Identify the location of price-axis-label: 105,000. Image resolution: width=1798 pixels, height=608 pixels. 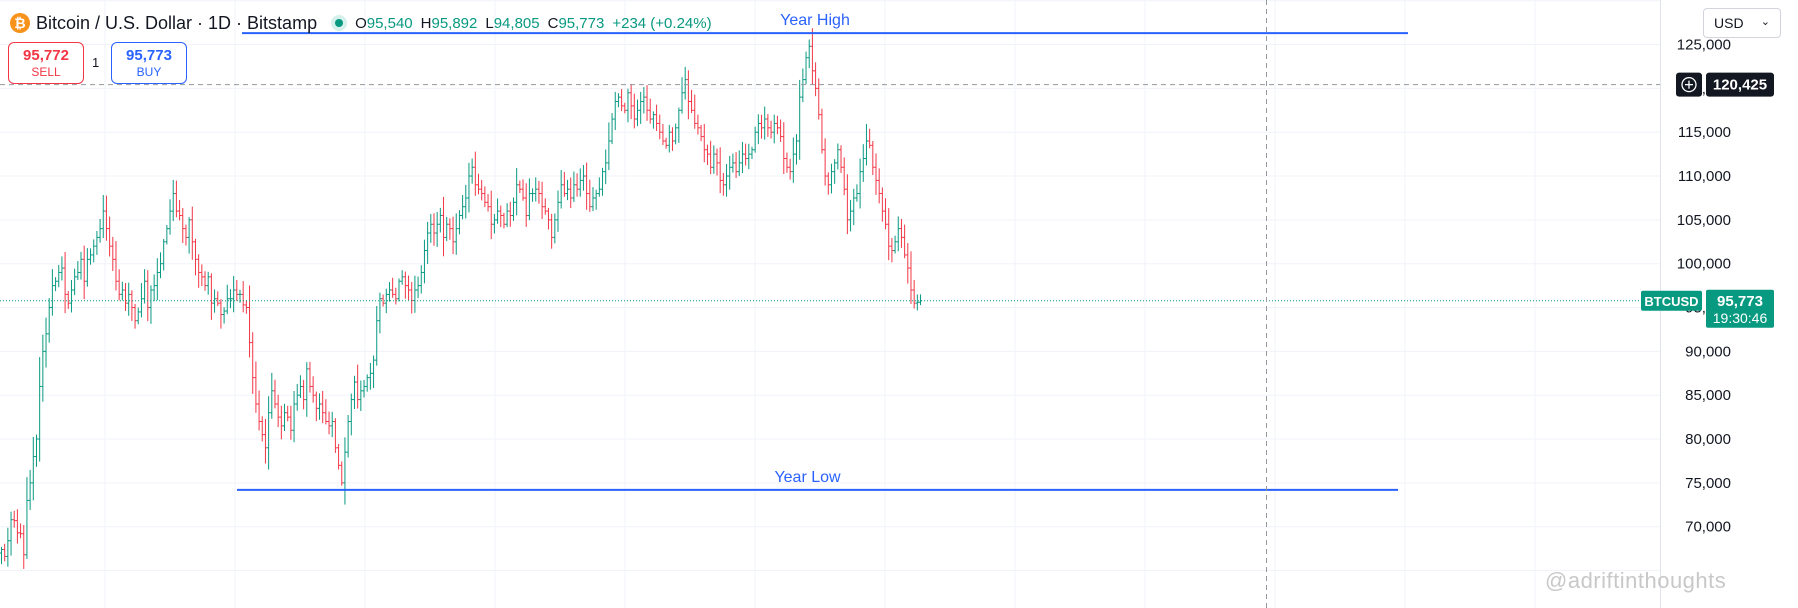
(1704, 220).